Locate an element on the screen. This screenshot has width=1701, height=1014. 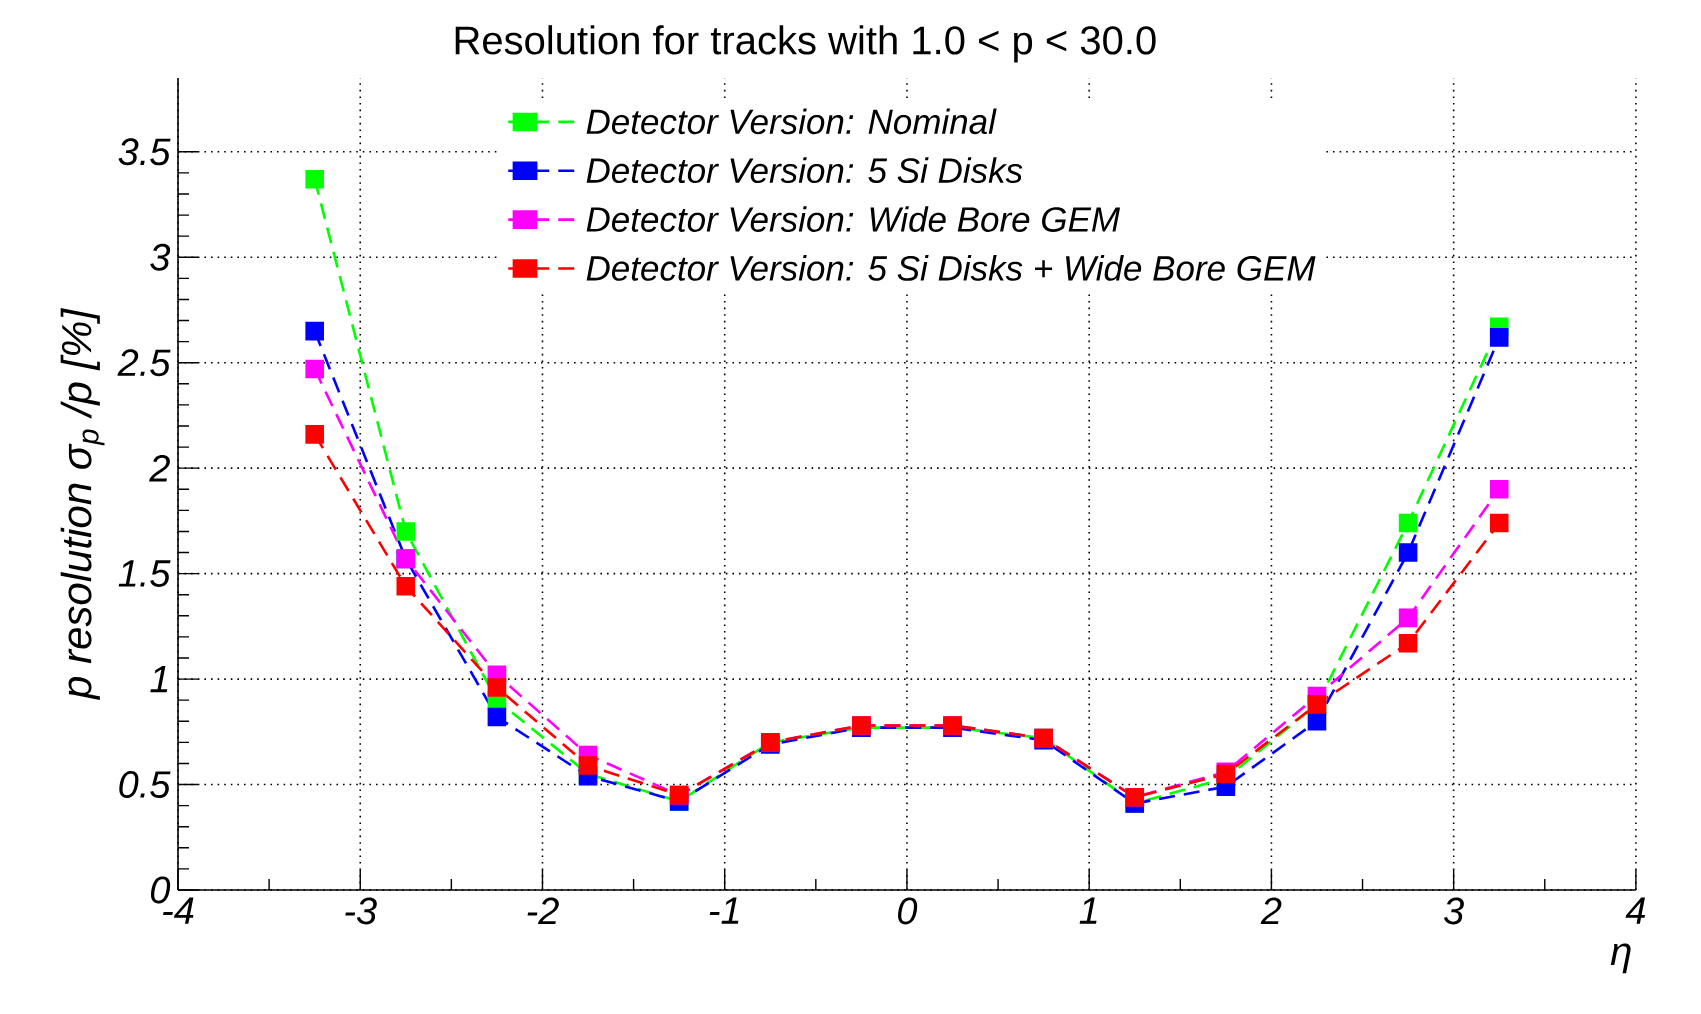
y-tick-label: 3 is located at coordinates (160, 257).